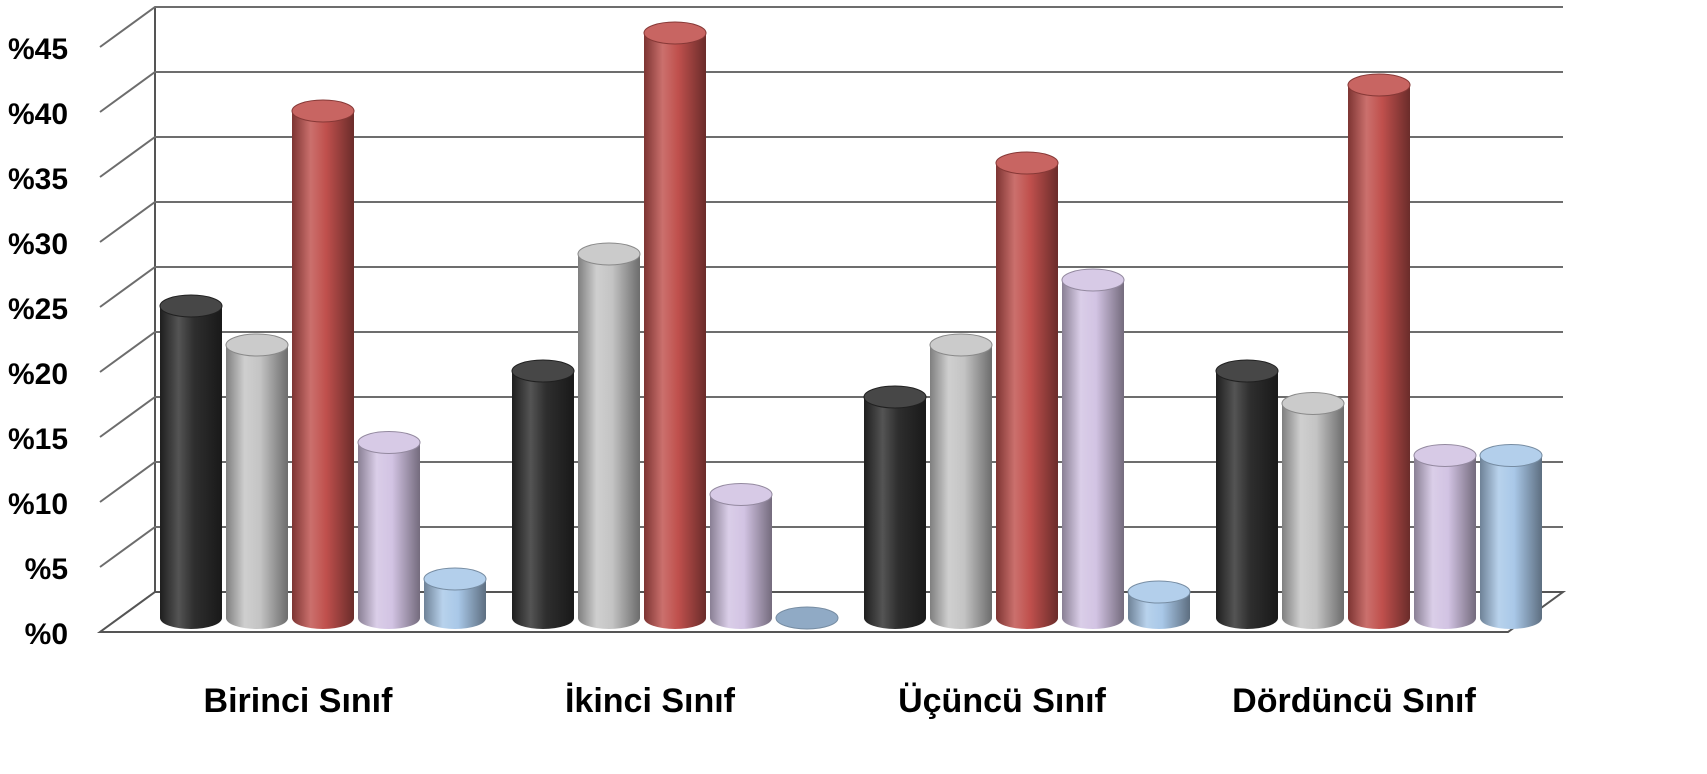  What do you see at coordinates (127, 320) in the screenshot?
I see `side-wall-edge` at bounding box center [127, 320].